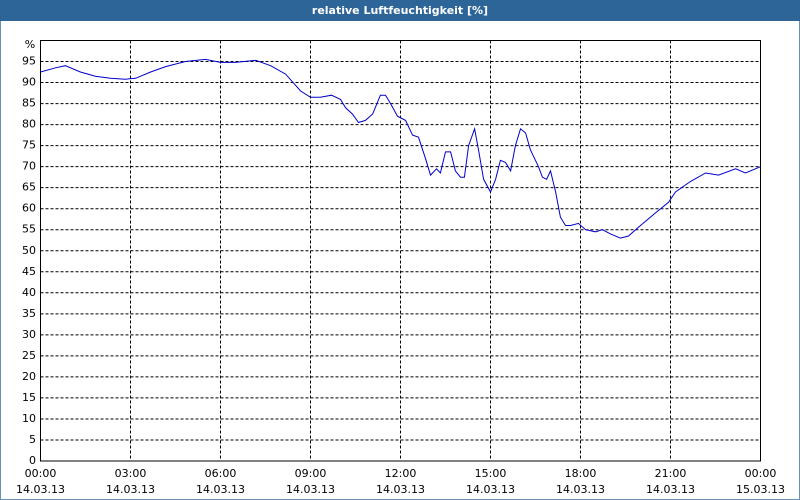 The width and height of the screenshot is (800, 500). Describe the element at coordinates (491, 473) in the screenshot. I see `x-tick-label: 15:00` at that location.